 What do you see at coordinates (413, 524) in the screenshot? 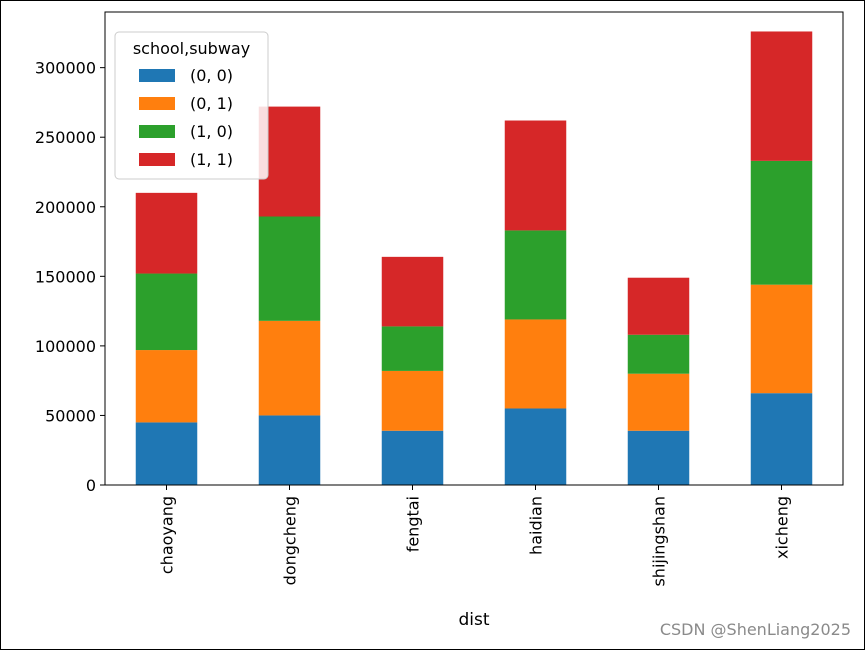
I see `x-tick-label-fengtai: fengtai` at bounding box center [413, 524].